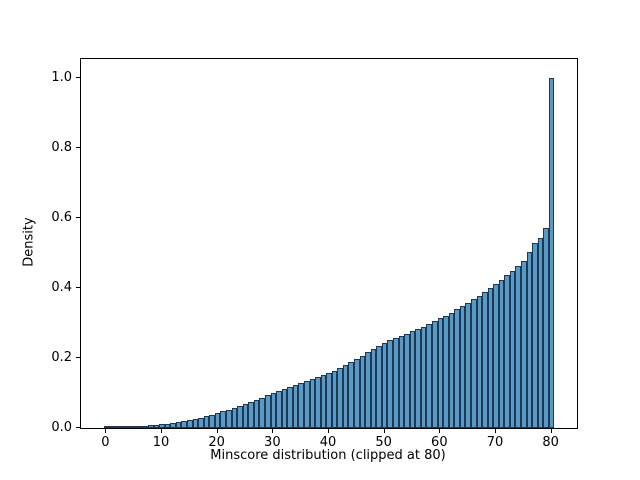 The image size is (640, 480). What do you see at coordinates (216, 442) in the screenshot?
I see `x-tick-label: 20` at bounding box center [216, 442].